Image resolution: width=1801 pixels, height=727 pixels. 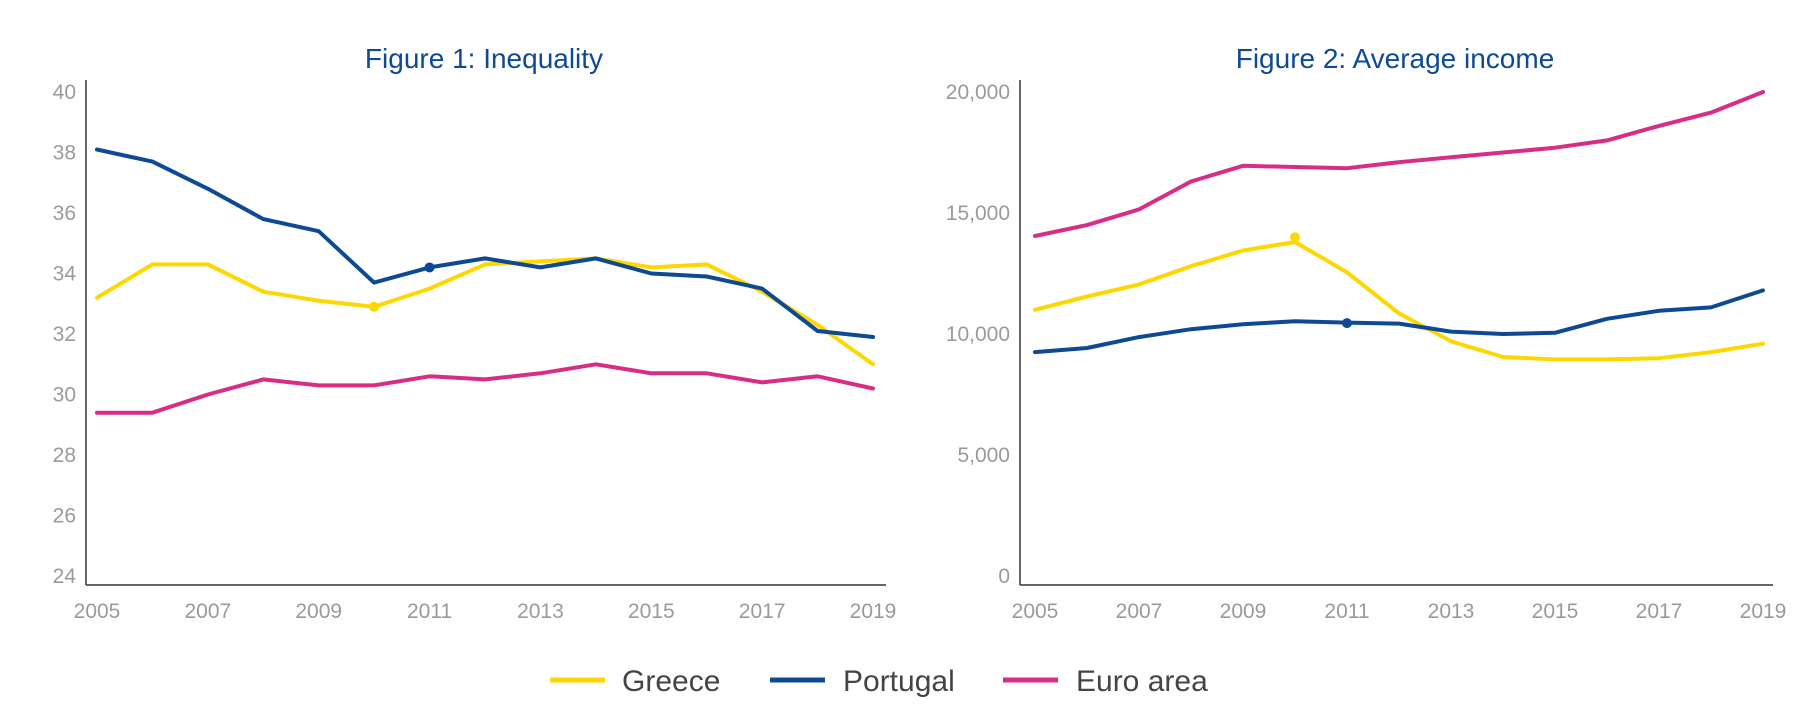 I want to click on y-tick-label: 15,000, so click(x=978, y=213).